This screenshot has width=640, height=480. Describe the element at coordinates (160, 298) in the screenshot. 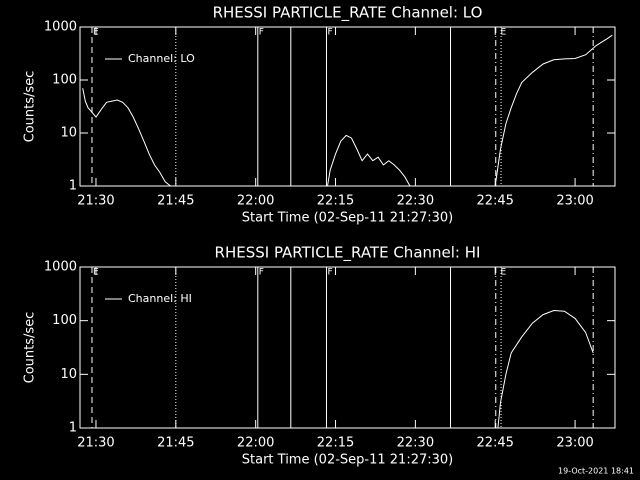

I see `legend-label: Channel: HI` at that location.